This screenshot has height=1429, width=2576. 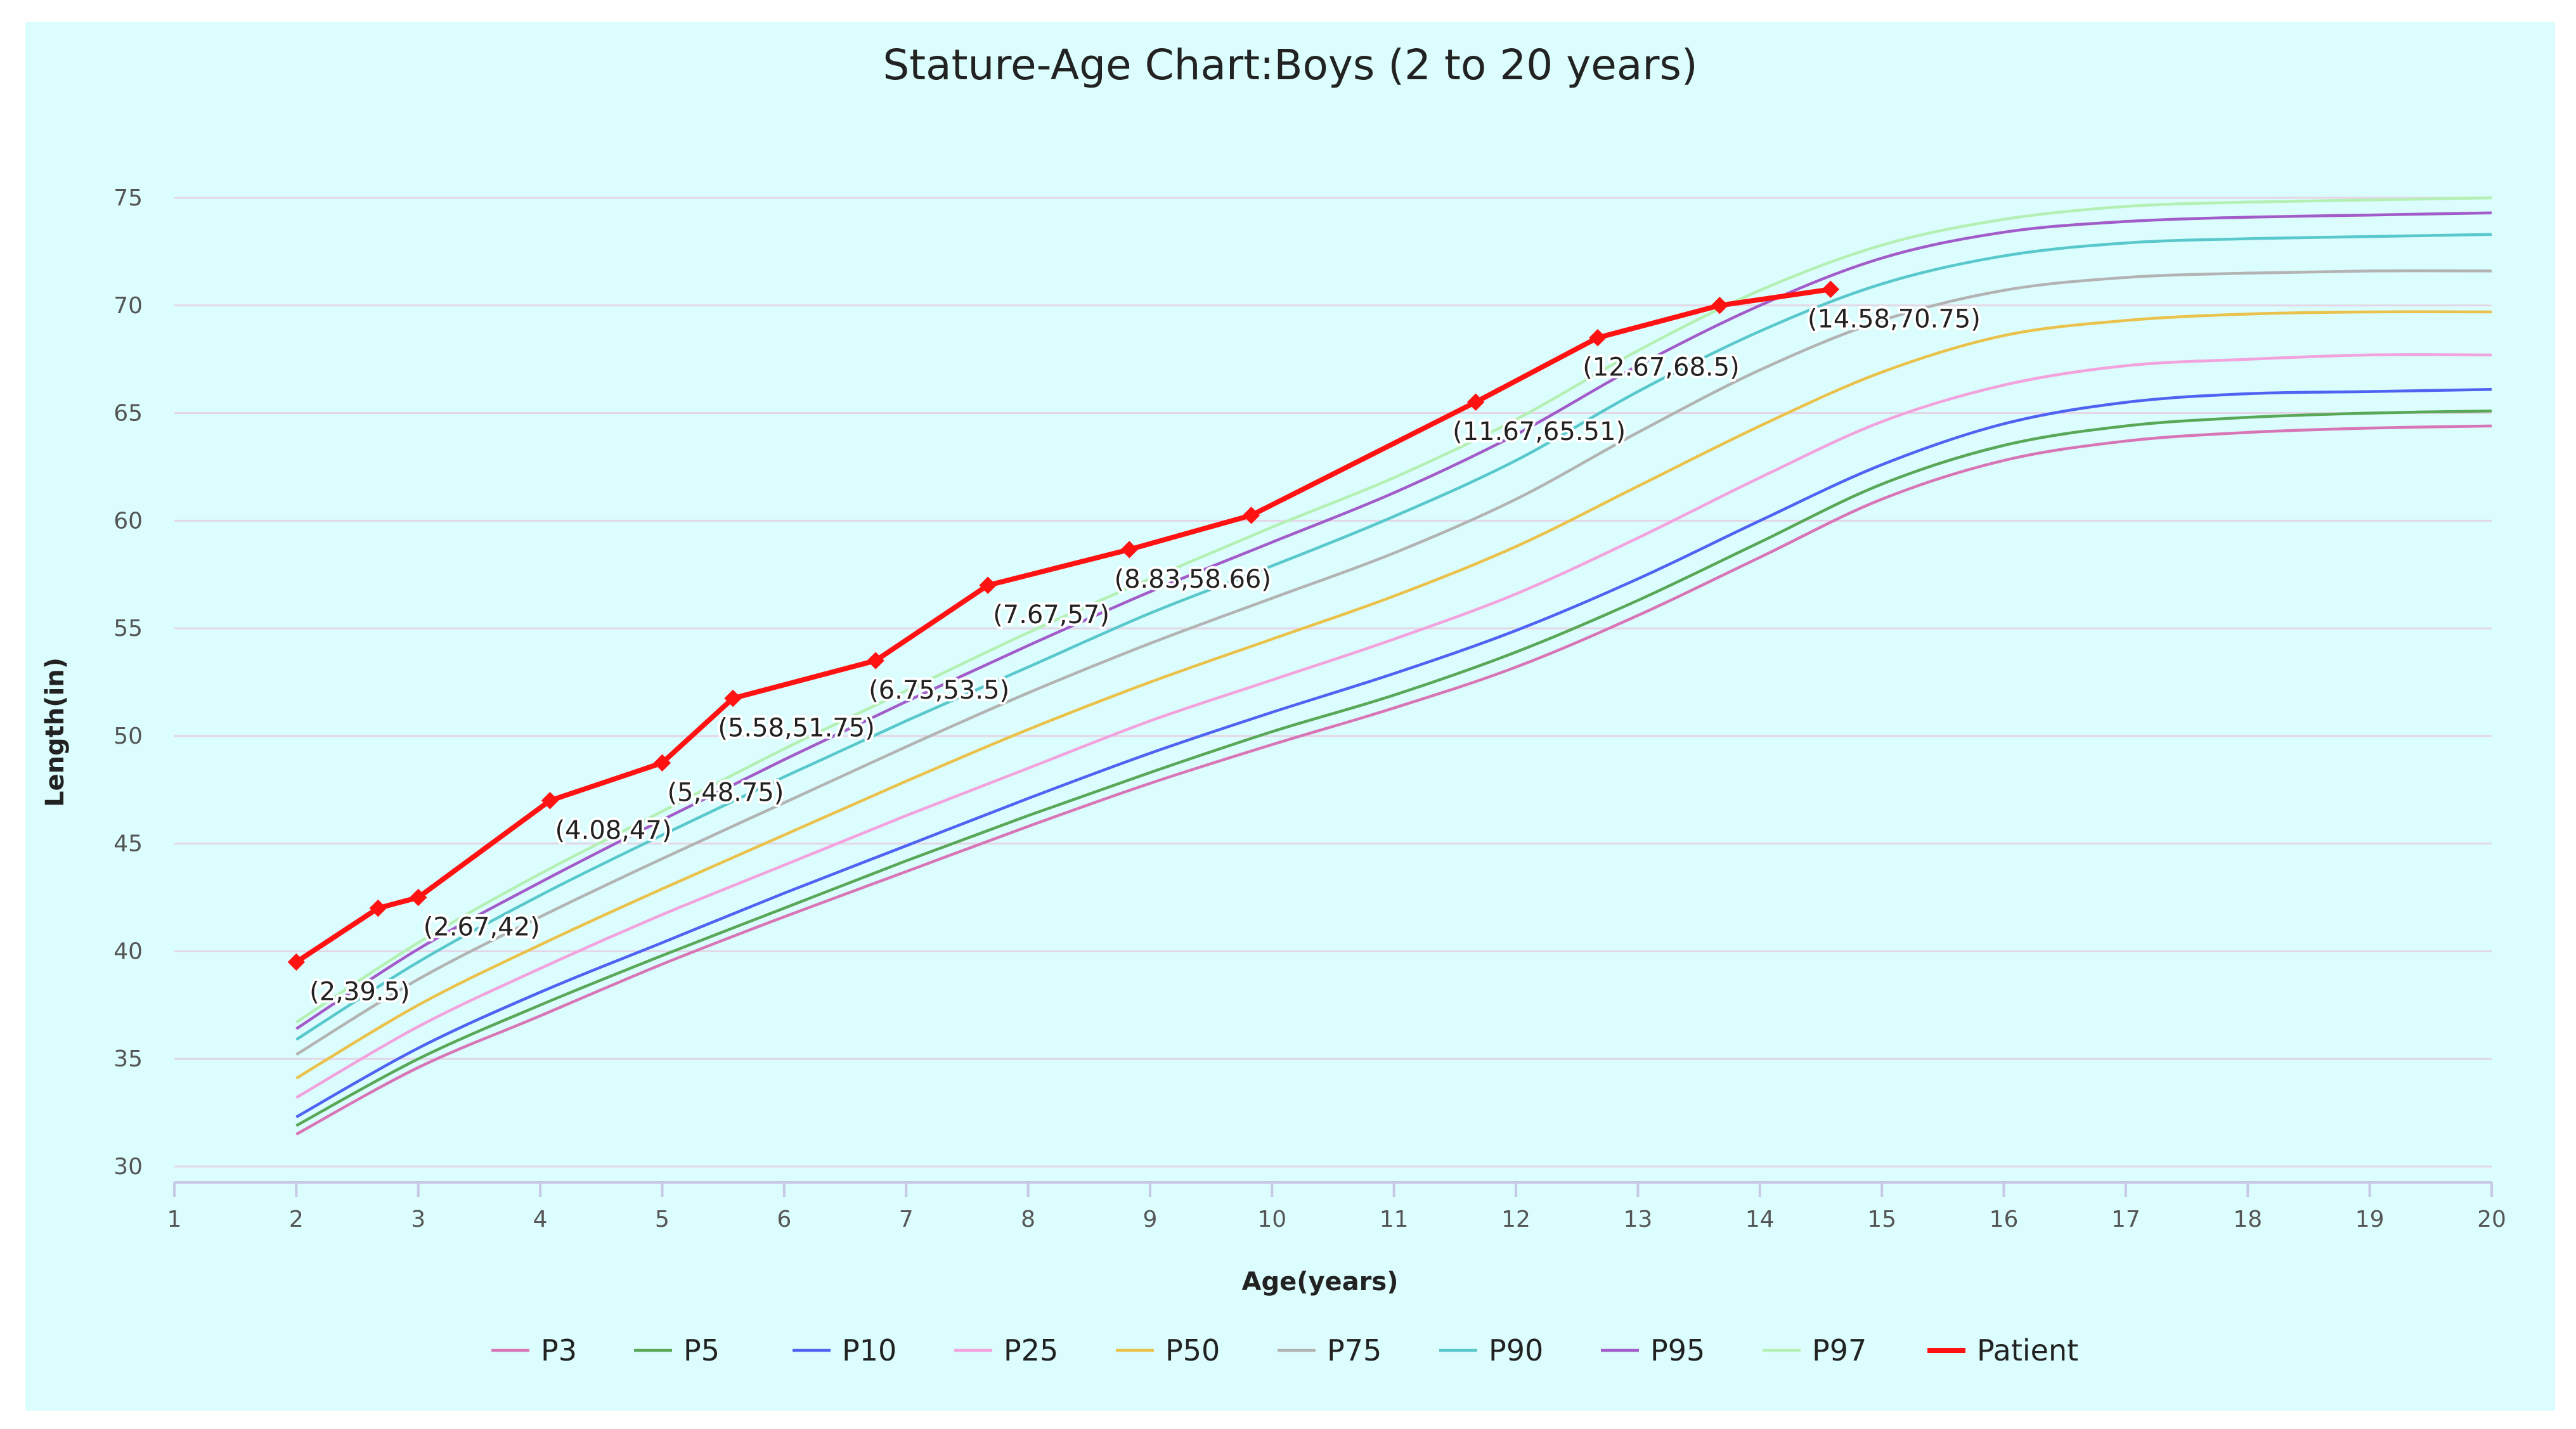 What do you see at coordinates (128, 736) in the screenshot?
I see `y-tick-label: 50` at bounding box center [128, 736].